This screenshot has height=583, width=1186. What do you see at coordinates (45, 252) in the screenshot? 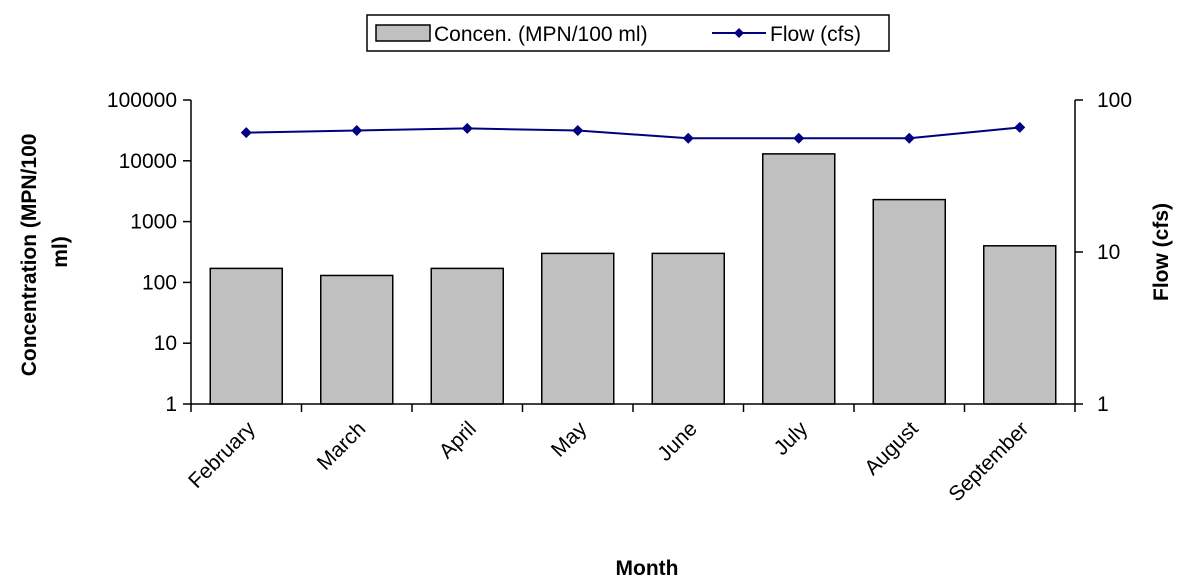
I see `y-axis-title: Concentration (MPN/100 ml)` at bounding box center [45, 252].